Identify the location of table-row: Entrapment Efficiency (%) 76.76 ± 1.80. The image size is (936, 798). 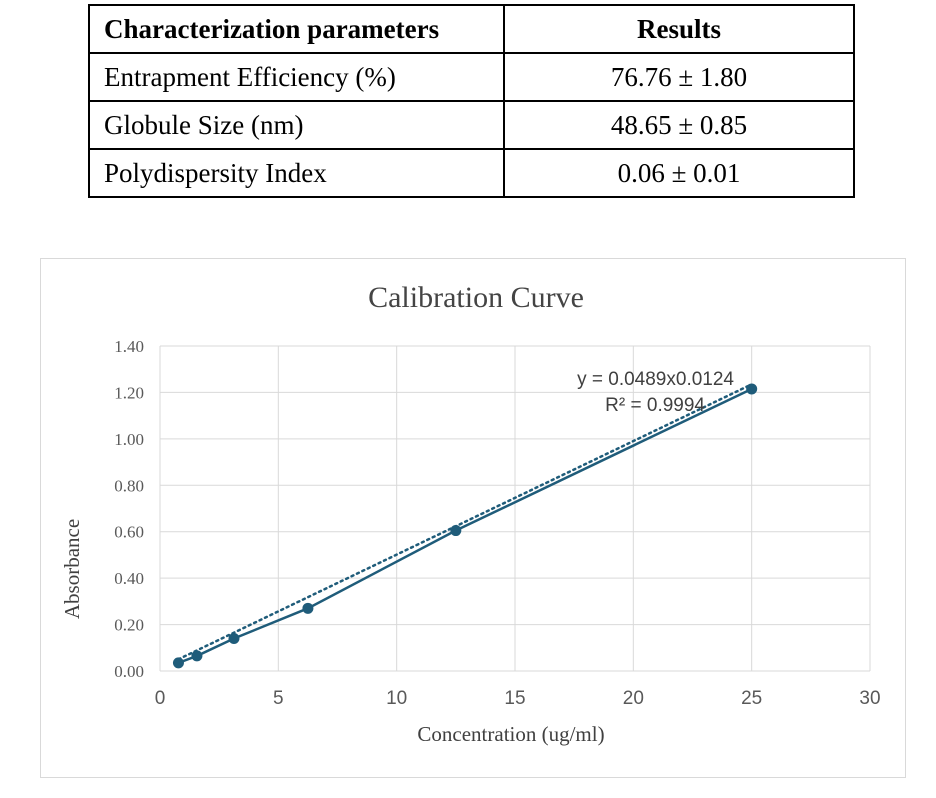
(471, 77).